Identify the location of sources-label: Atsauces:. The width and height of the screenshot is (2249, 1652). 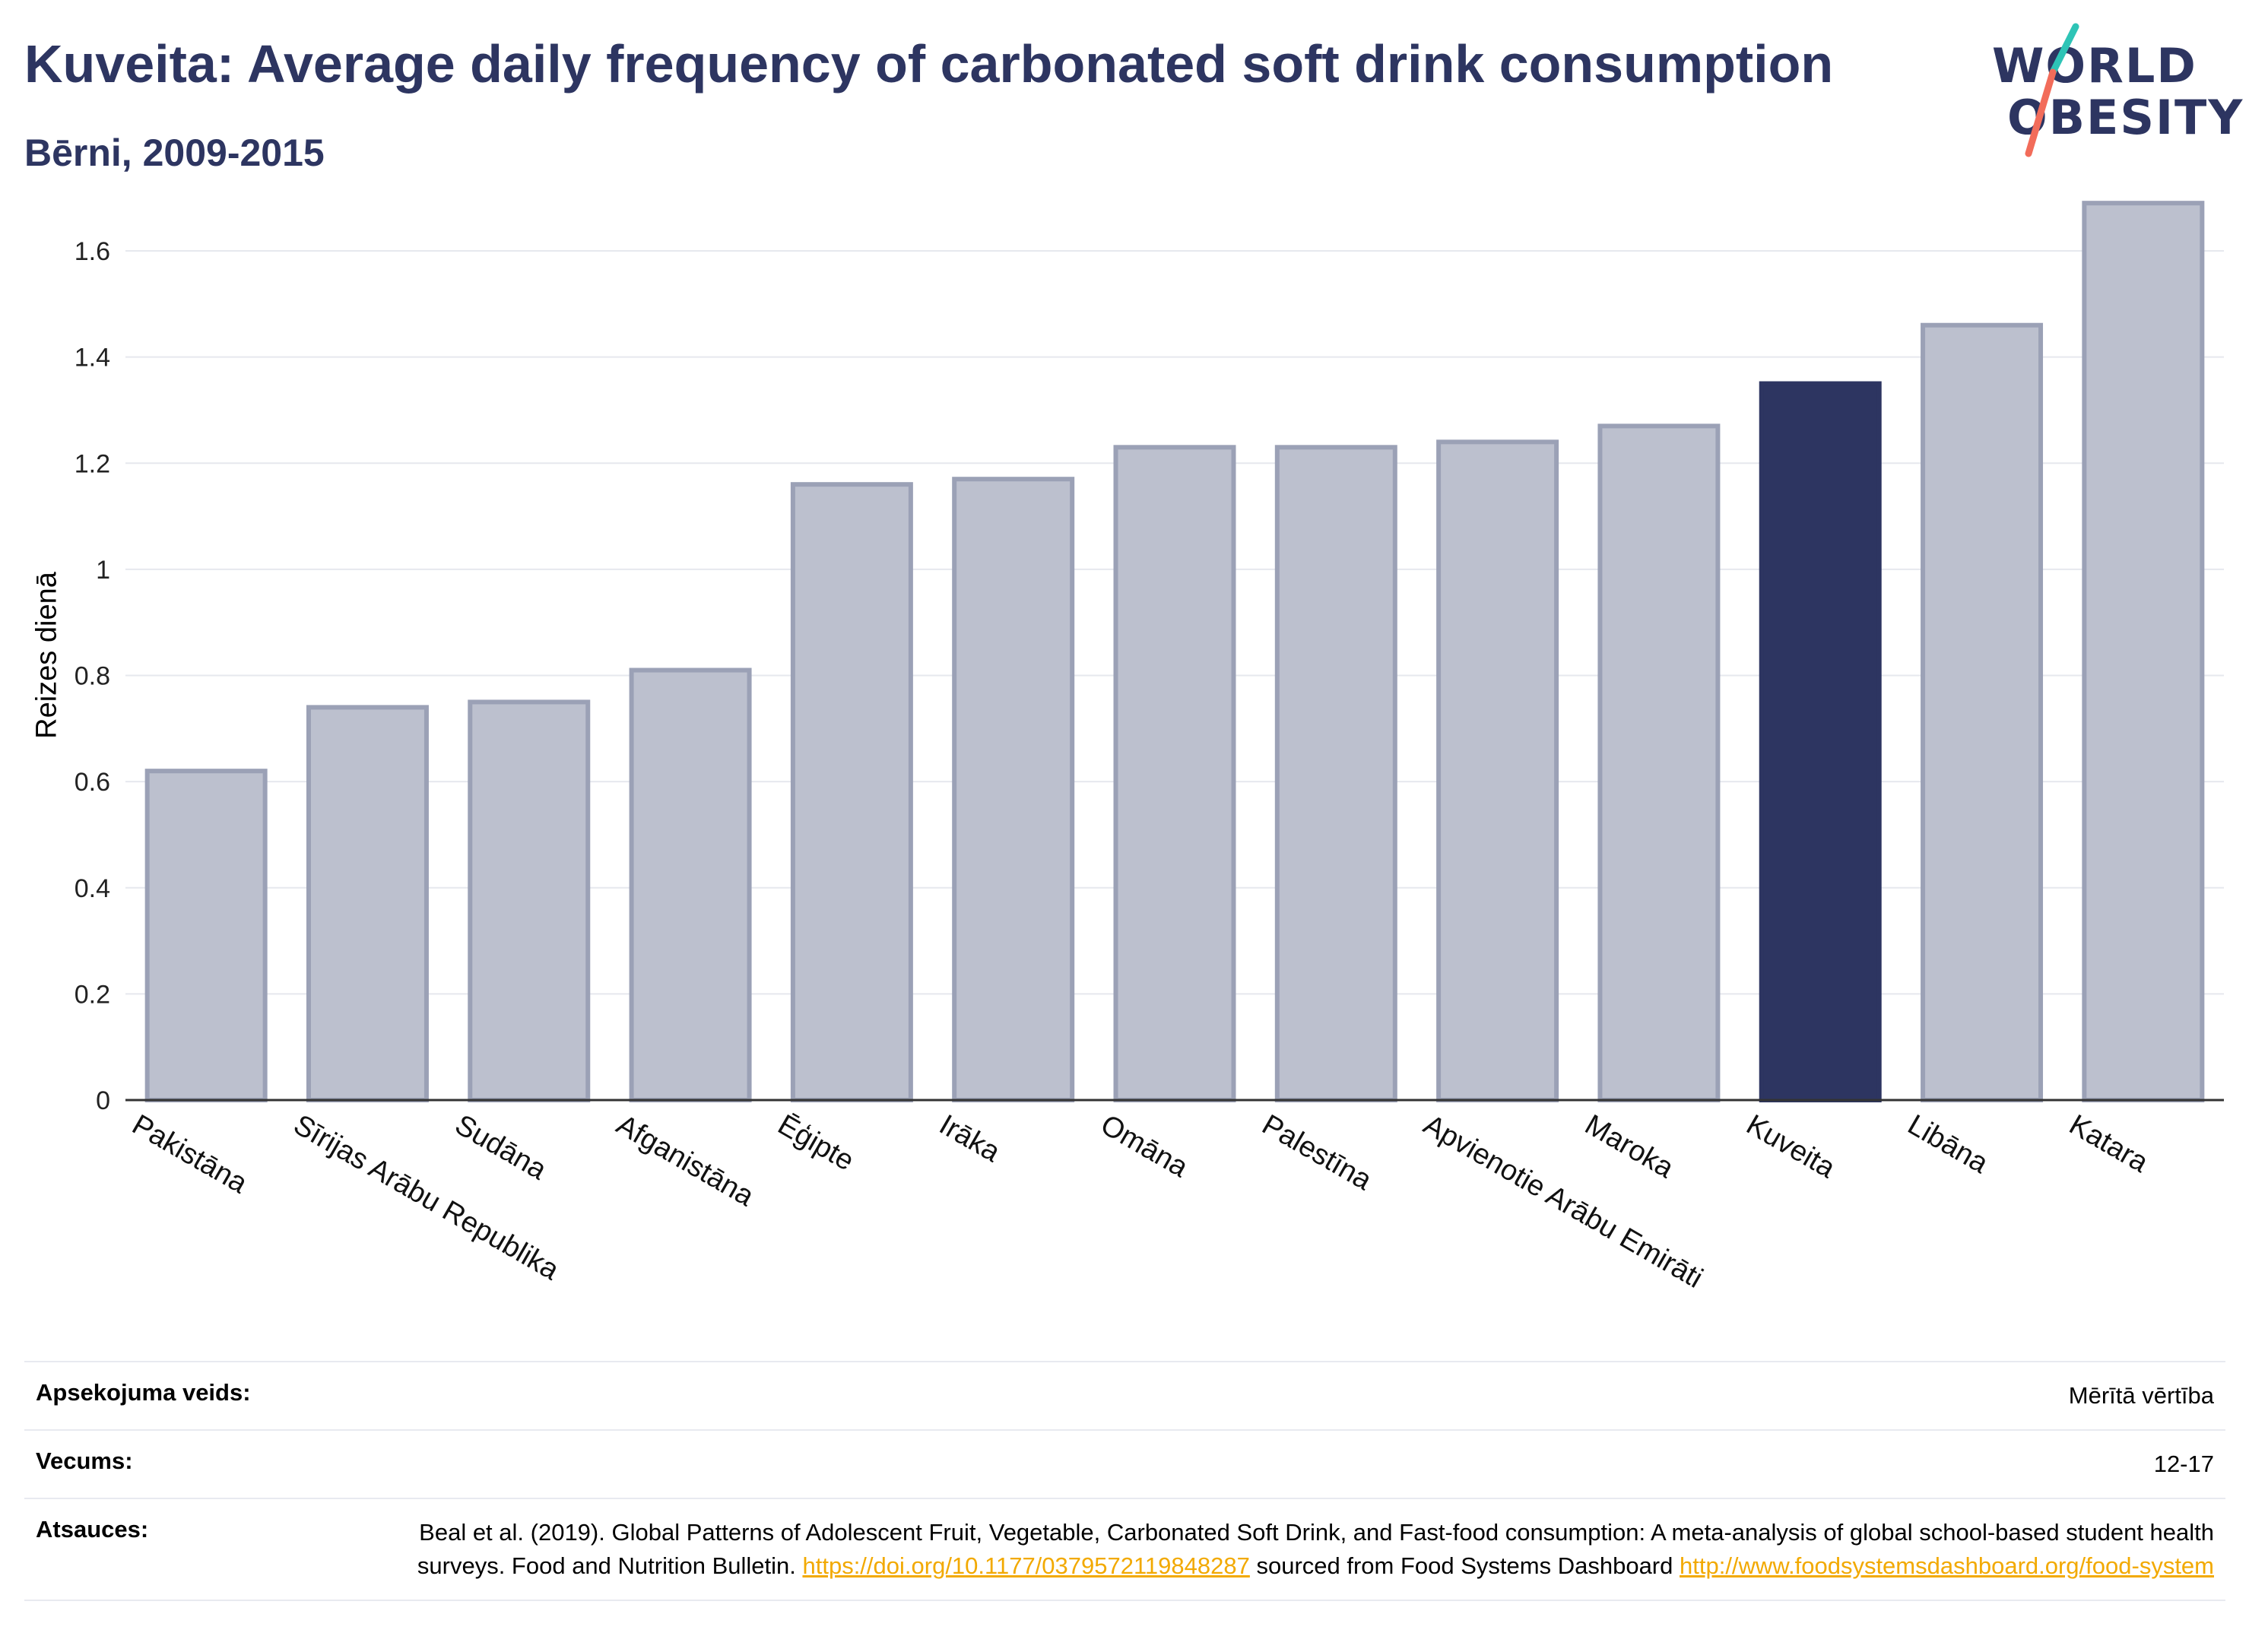
(187, 1549).